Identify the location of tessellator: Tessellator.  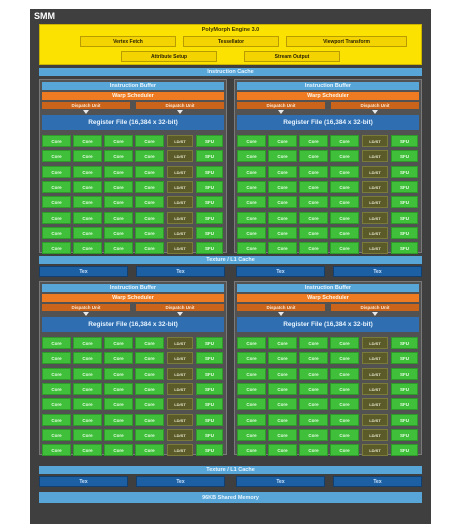
(231, 41).